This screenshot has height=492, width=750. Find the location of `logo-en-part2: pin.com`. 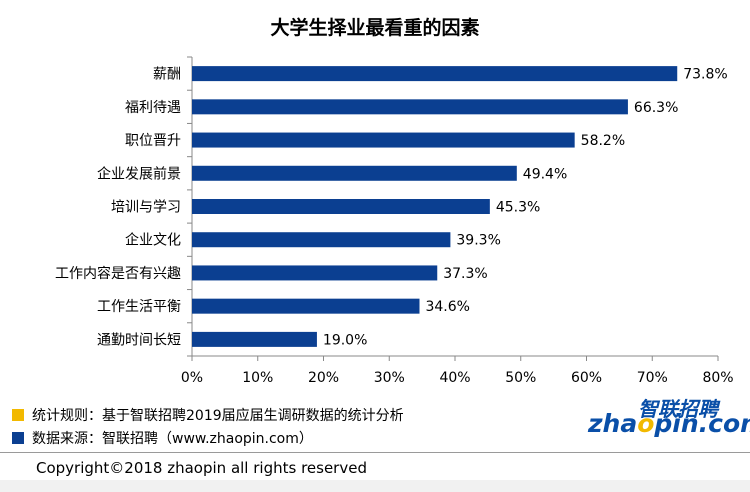

logo-en-part2: pin.com is located at coordinates (702, 423).